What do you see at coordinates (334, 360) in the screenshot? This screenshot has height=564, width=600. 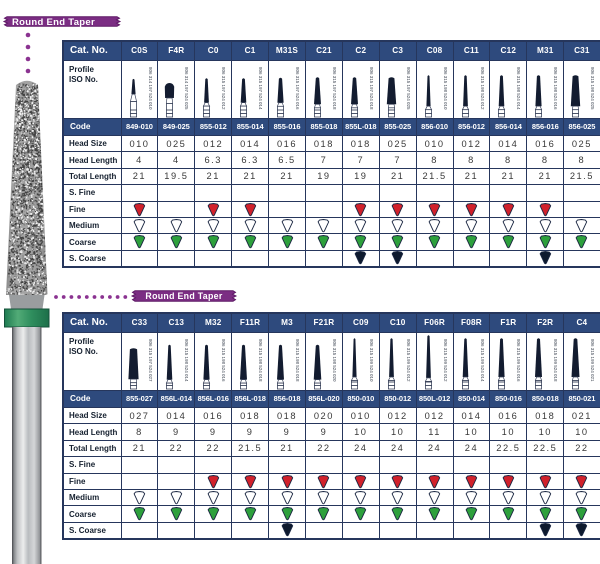 I see `svg-text: 806 315 198 524 020` at bounding box center [334, 360].